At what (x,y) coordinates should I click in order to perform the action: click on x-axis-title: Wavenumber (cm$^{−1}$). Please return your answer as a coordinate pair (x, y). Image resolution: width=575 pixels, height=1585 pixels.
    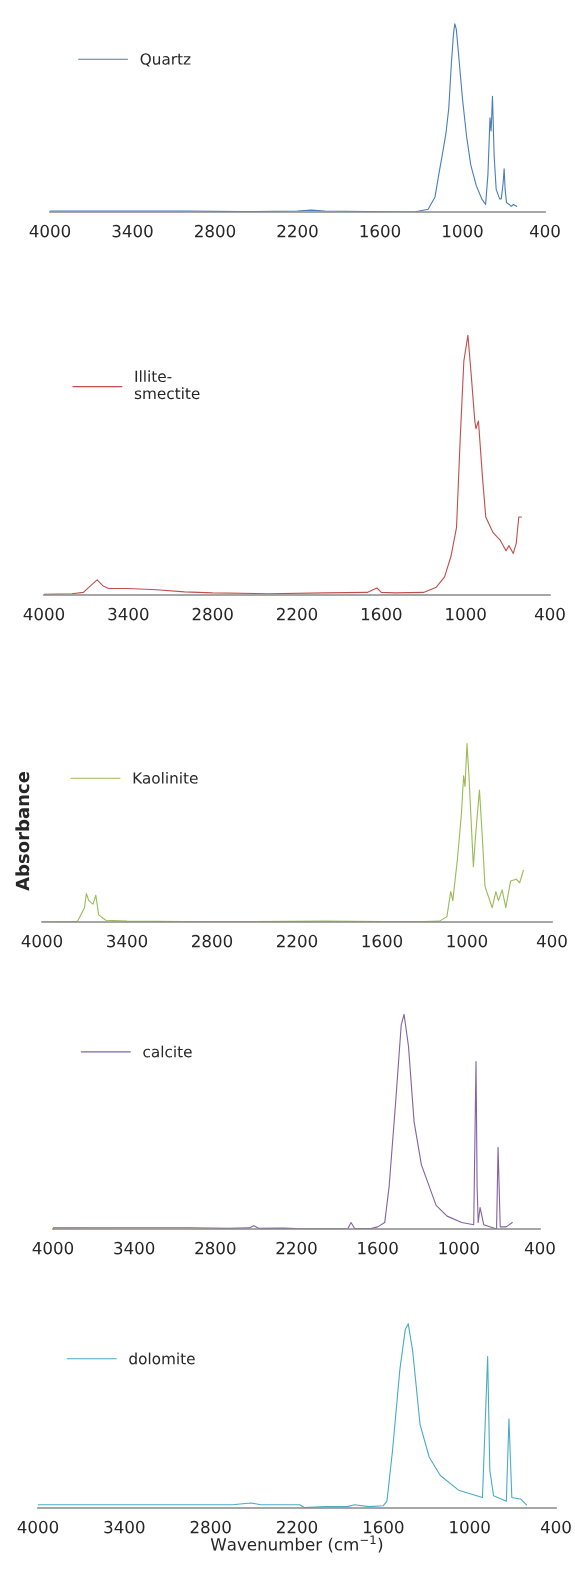
    Looking at the image, I should click on (296, 1544).